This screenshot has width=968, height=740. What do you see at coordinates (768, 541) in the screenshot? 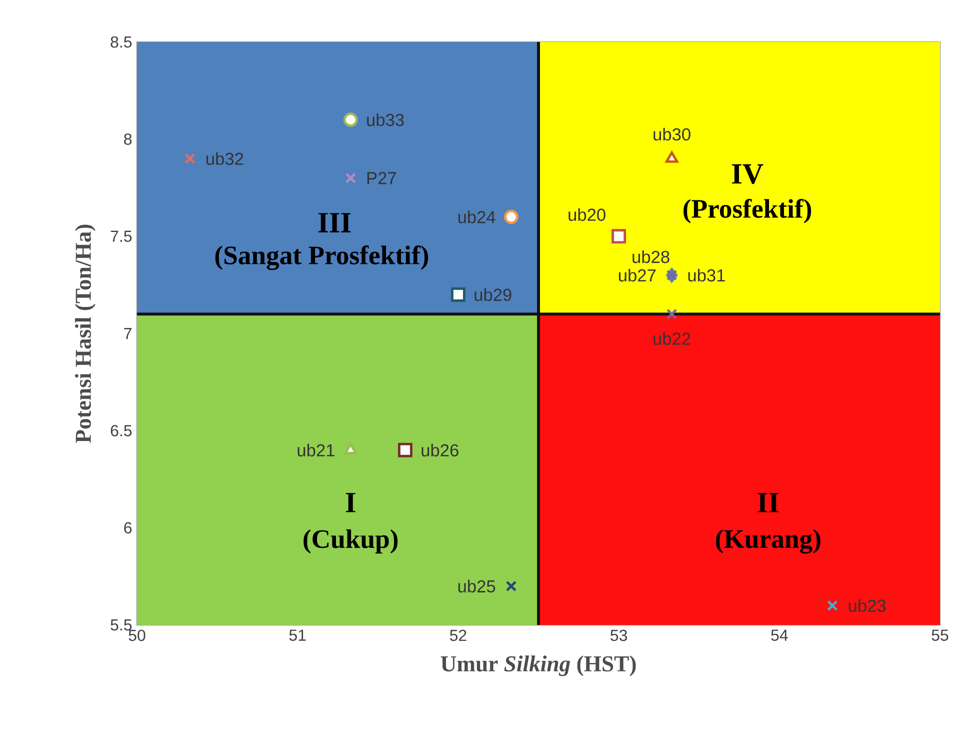
I see `annotation: (Kurang)` at bounding box center [768, 541].